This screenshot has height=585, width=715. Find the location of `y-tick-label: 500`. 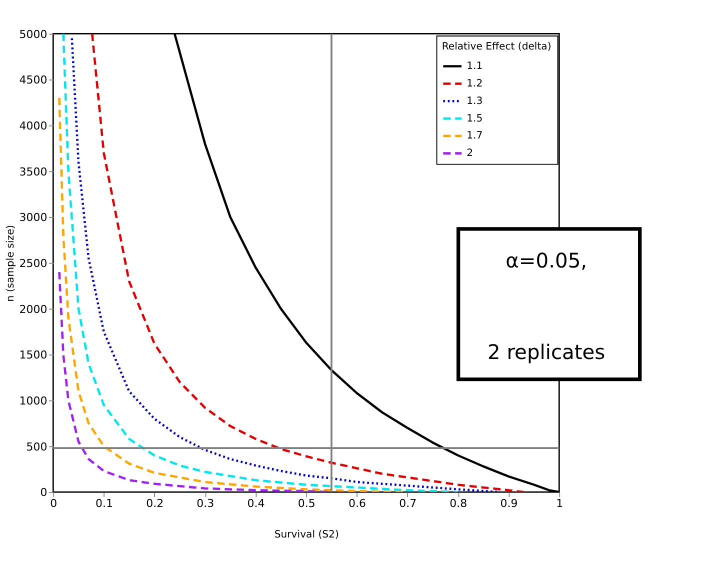

y-tick-label: 500 is located at coordinates (37, 447).